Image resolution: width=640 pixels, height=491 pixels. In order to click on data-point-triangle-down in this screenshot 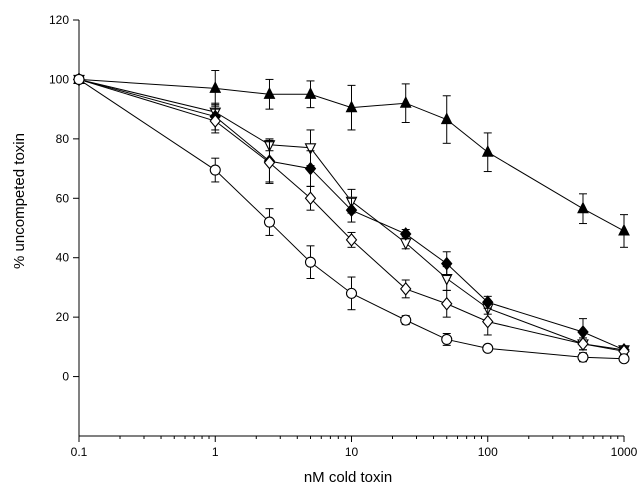, I will do `click(310, 149)`.